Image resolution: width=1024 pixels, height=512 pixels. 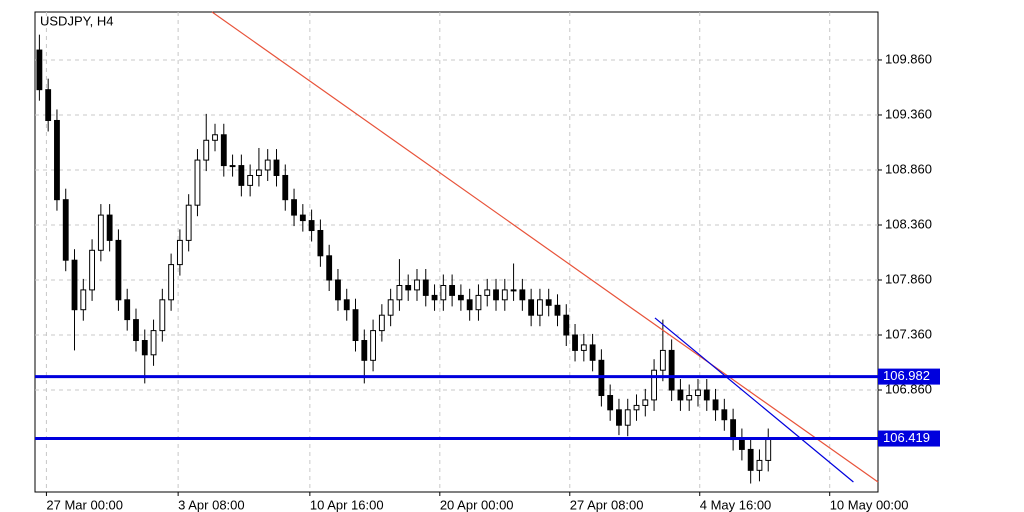 What do you see at coordinates (477, 504) in the screenshot?
I see `x-tick-label: 20 Apr 00:00` at bounding box center [477, 504].